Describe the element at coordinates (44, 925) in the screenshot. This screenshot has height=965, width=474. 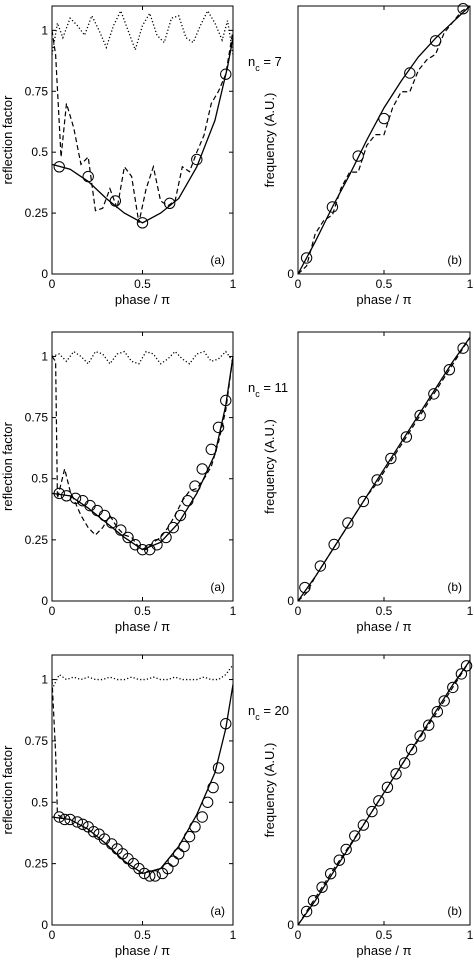
I see `y-tick-label: 0` at that location.